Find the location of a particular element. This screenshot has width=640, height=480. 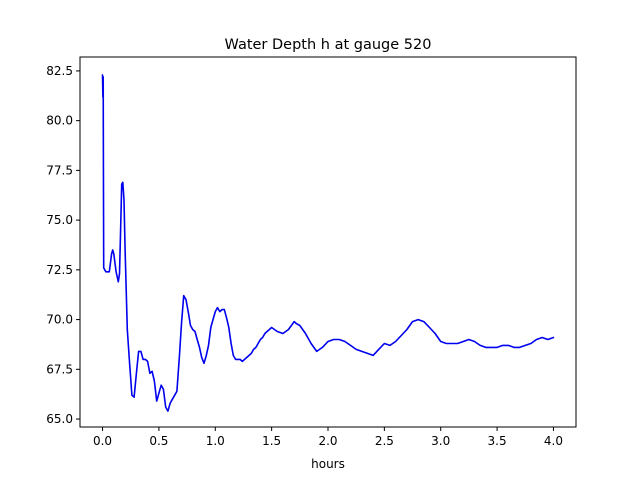

x-tick-label: 4.0 is located at coordinates (553, 441).